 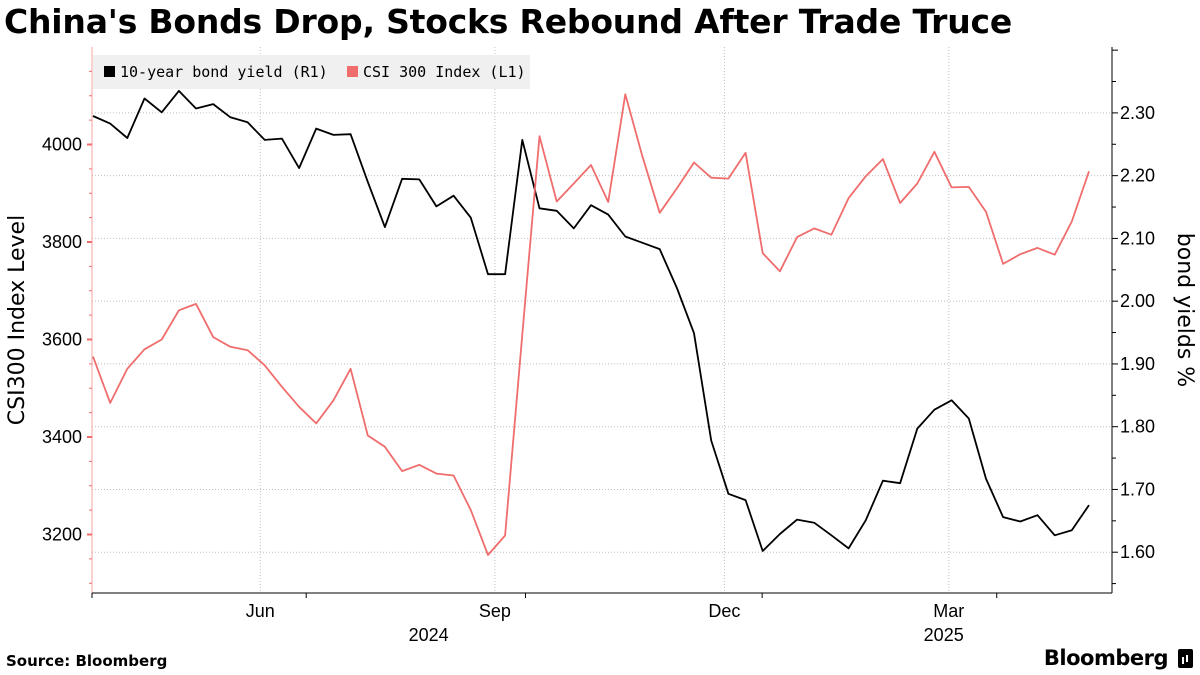 What do you see at coordinates (724, 611) in the screenshot?
I see `x-tick-label: Dec` at bounding box center [724, 611].